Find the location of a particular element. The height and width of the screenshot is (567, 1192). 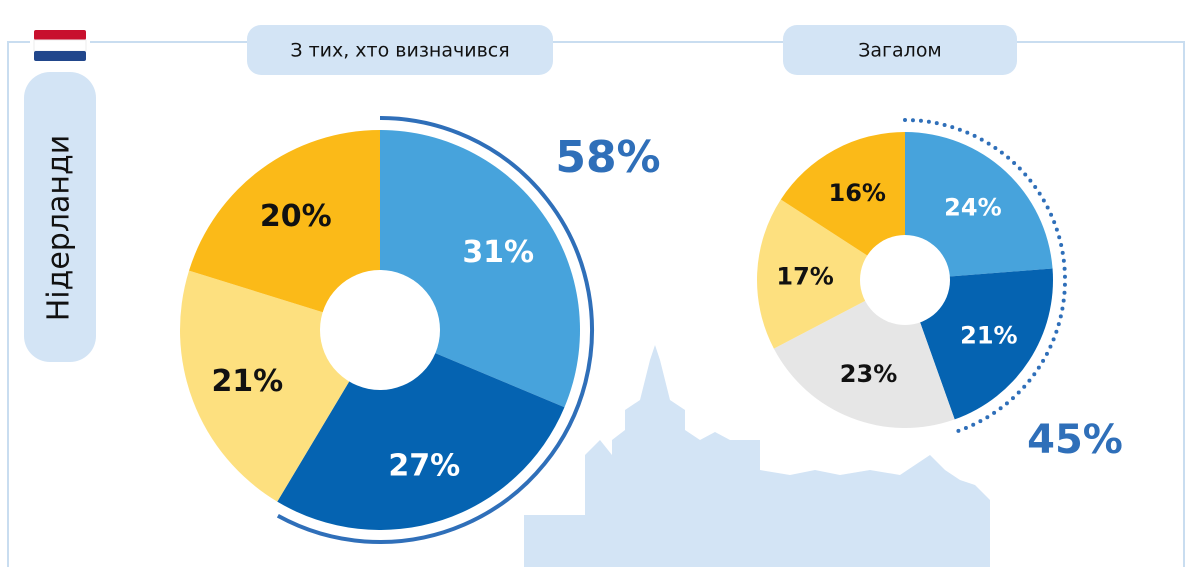

slice-label: 23% is located at coordinates (868, 374).